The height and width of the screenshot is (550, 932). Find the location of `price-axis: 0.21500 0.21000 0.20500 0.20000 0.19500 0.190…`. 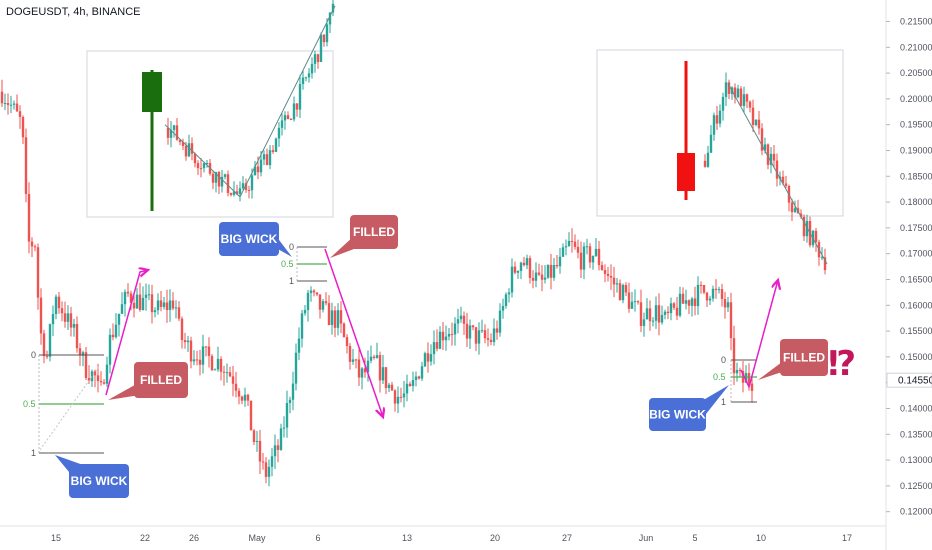

price-axis: 0.21500 0.21000 0.20500 0.20000 0.19500 0.190… is located at coordinates (908, 275).